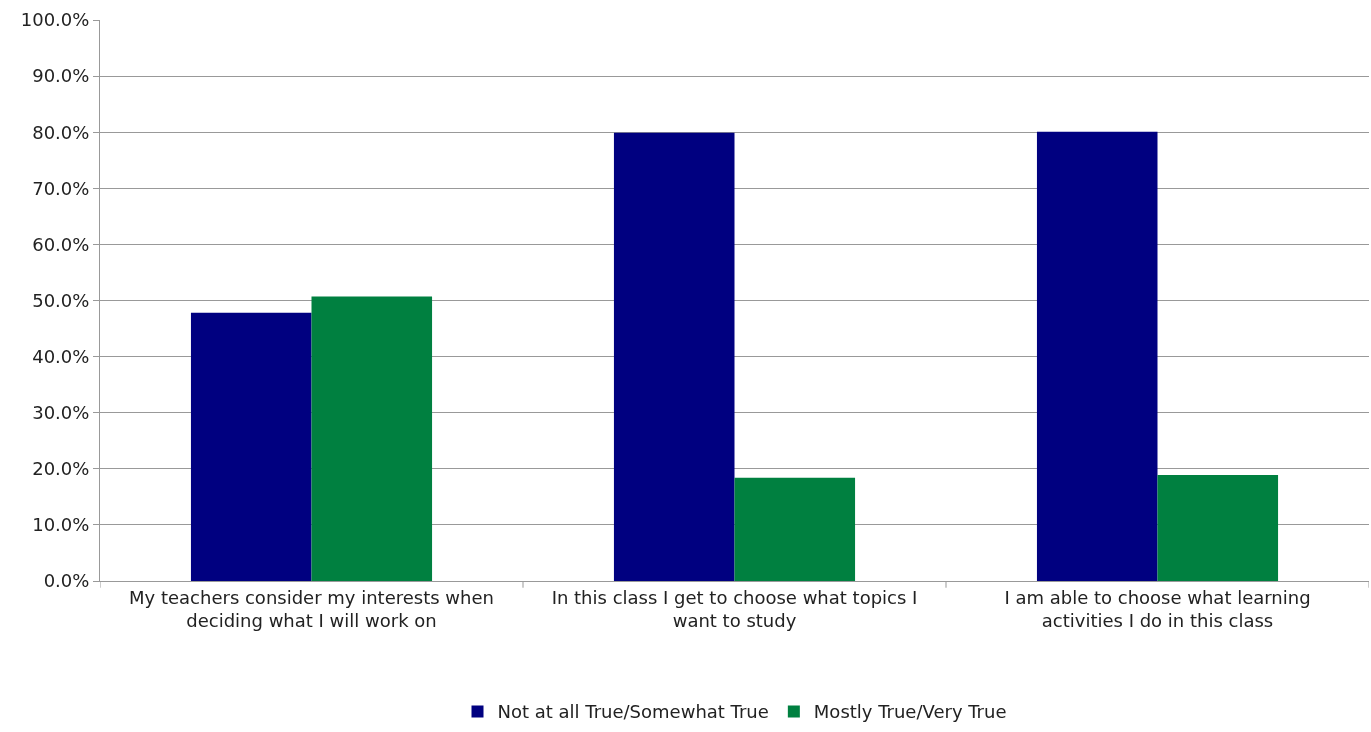 The height and width of the screenshot is (732, 1371). I want to click on legend-label: Mostly True/Very True, so click(910, 712).